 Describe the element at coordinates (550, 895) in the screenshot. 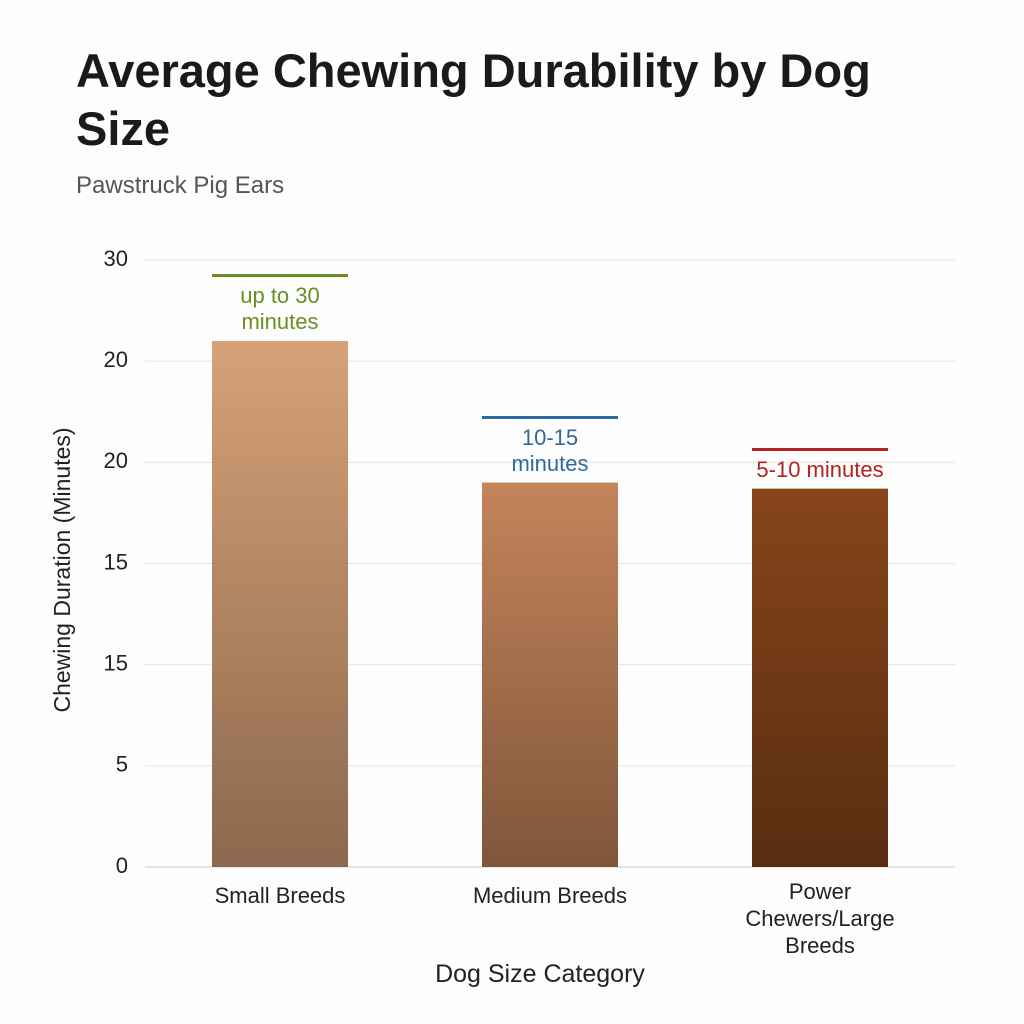

I see `x-tick-label: Medium Breeds` at that location.